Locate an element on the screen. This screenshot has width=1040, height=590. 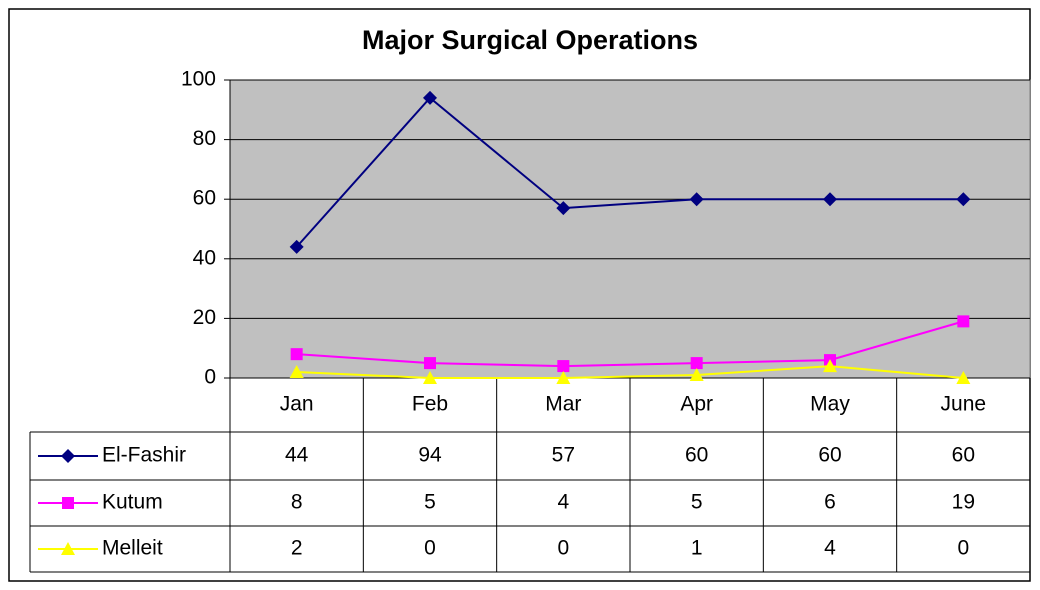
legend-label: Melleit is located at coordinates (132, 548).